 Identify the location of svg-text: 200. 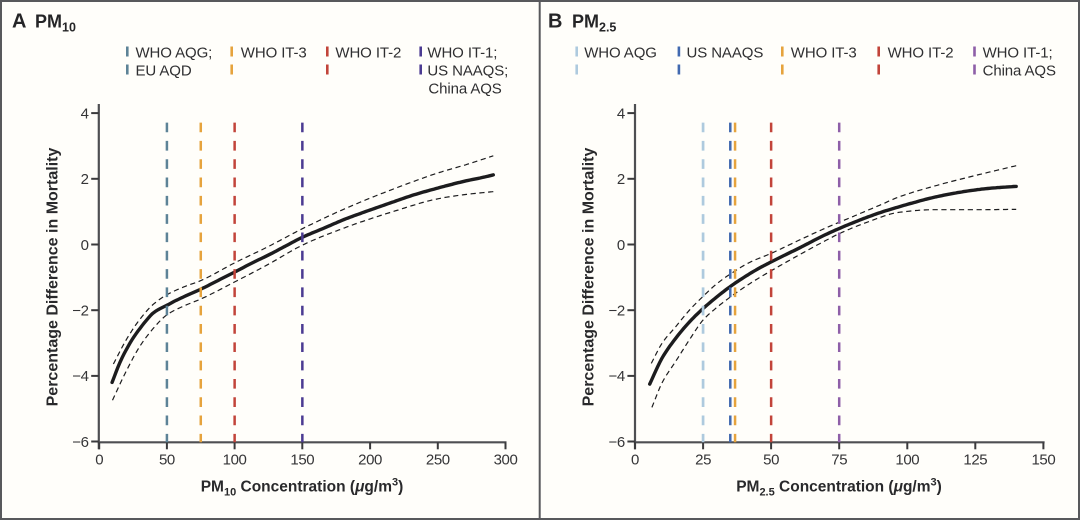
(370, 460).